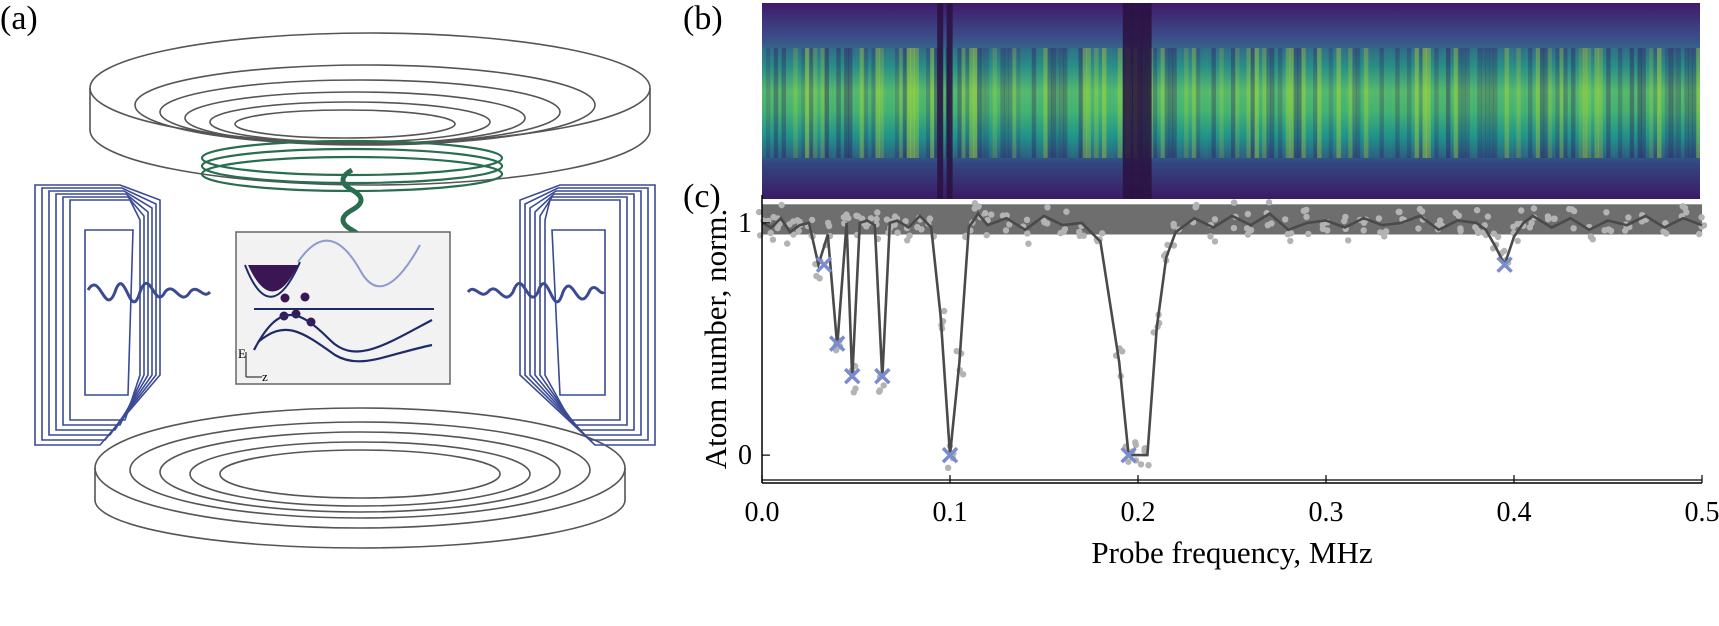 The image size is (1719, 626). What do you see at coordinates (1702, 512) in the screenshot?
I see `x-tick-label: 0.5` at bounding box center [1702, 512].